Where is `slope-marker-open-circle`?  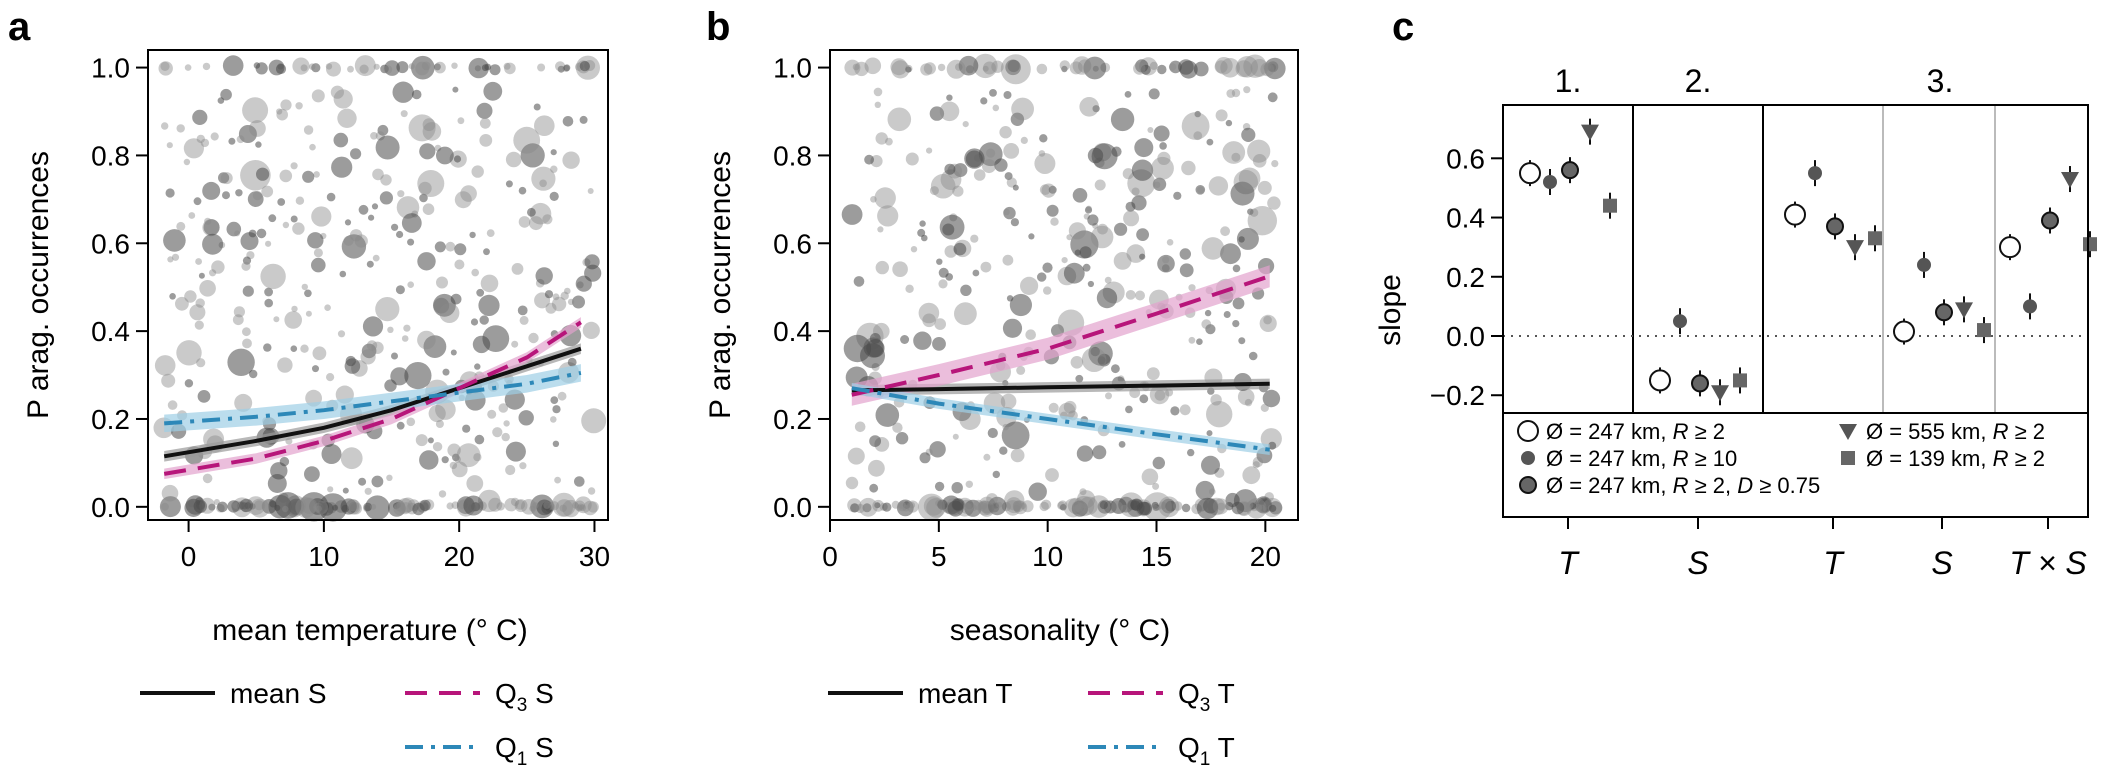
slope-marker-open-circle is located at coordinates (1660, 380).